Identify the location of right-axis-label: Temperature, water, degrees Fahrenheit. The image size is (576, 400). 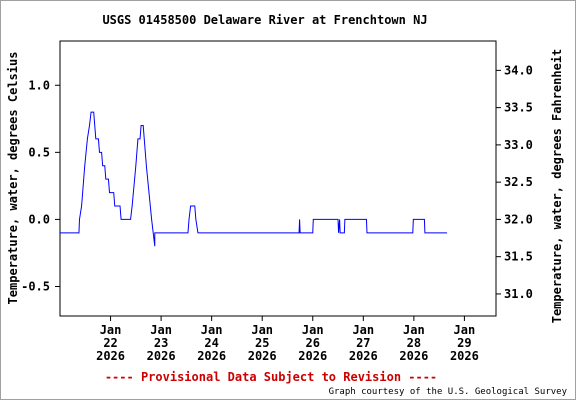
(557, 186).